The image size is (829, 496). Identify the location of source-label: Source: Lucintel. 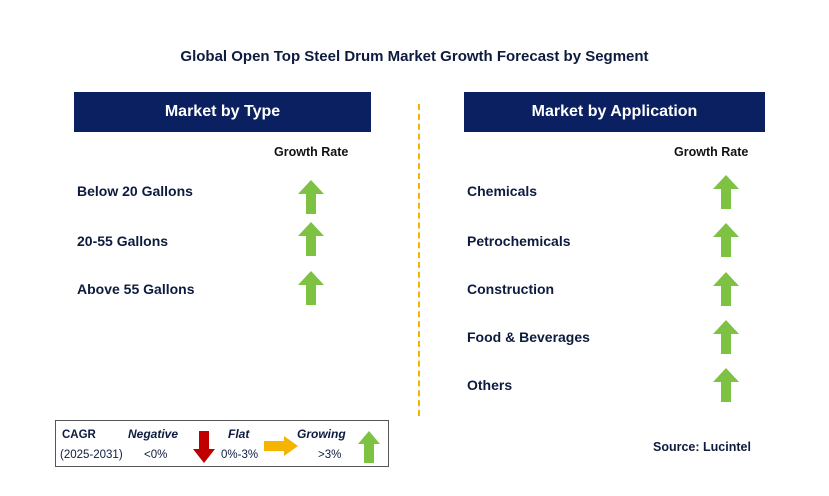
(702, 447).